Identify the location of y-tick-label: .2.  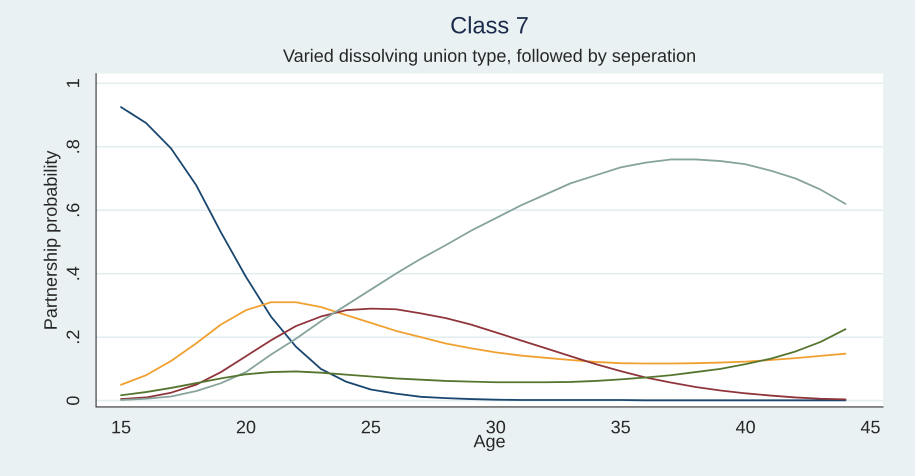
(73, 337).